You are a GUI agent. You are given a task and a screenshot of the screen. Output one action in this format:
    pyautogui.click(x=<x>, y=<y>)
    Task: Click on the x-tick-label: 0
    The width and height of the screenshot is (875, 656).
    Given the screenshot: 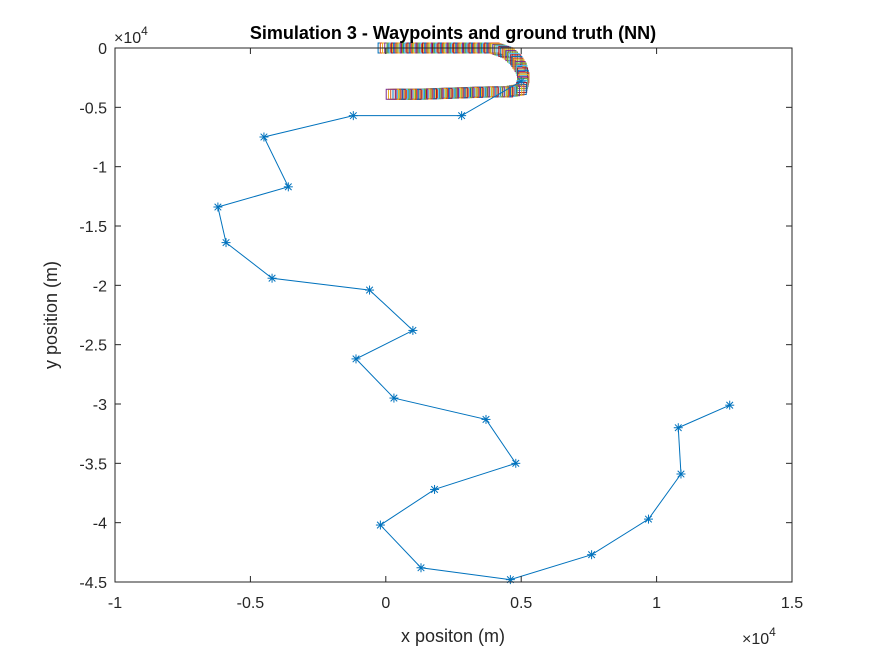 What is the action you would take?
    pyautogui.click(x=385, y=603)
    